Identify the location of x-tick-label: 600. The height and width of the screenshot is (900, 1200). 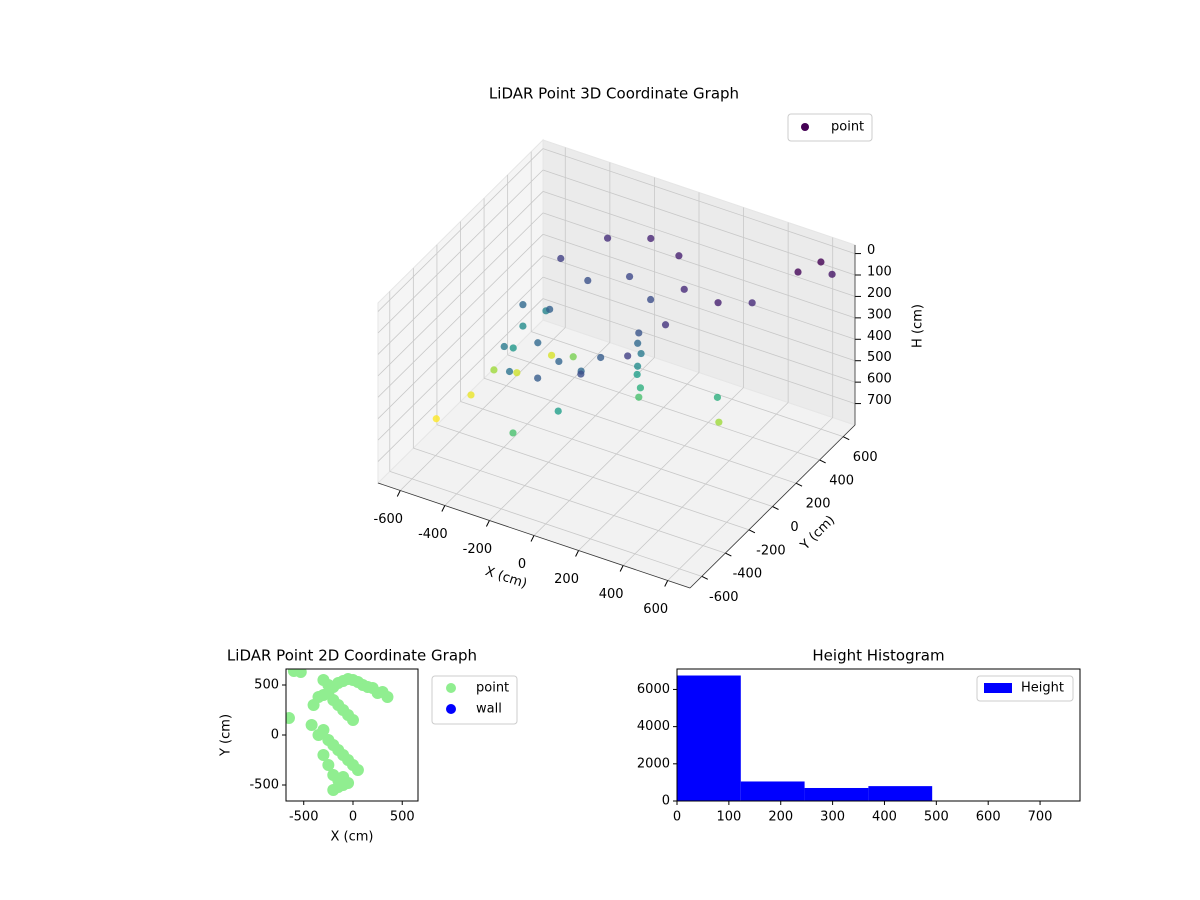
(988, 817).